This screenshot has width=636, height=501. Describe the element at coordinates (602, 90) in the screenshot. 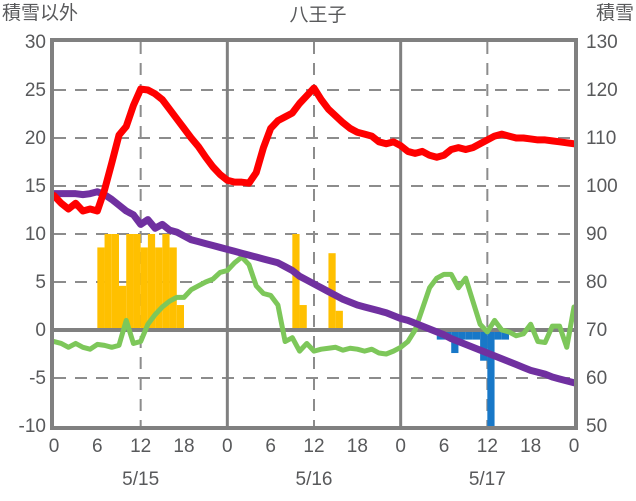

I see `y-tick-right: 120` at that location.